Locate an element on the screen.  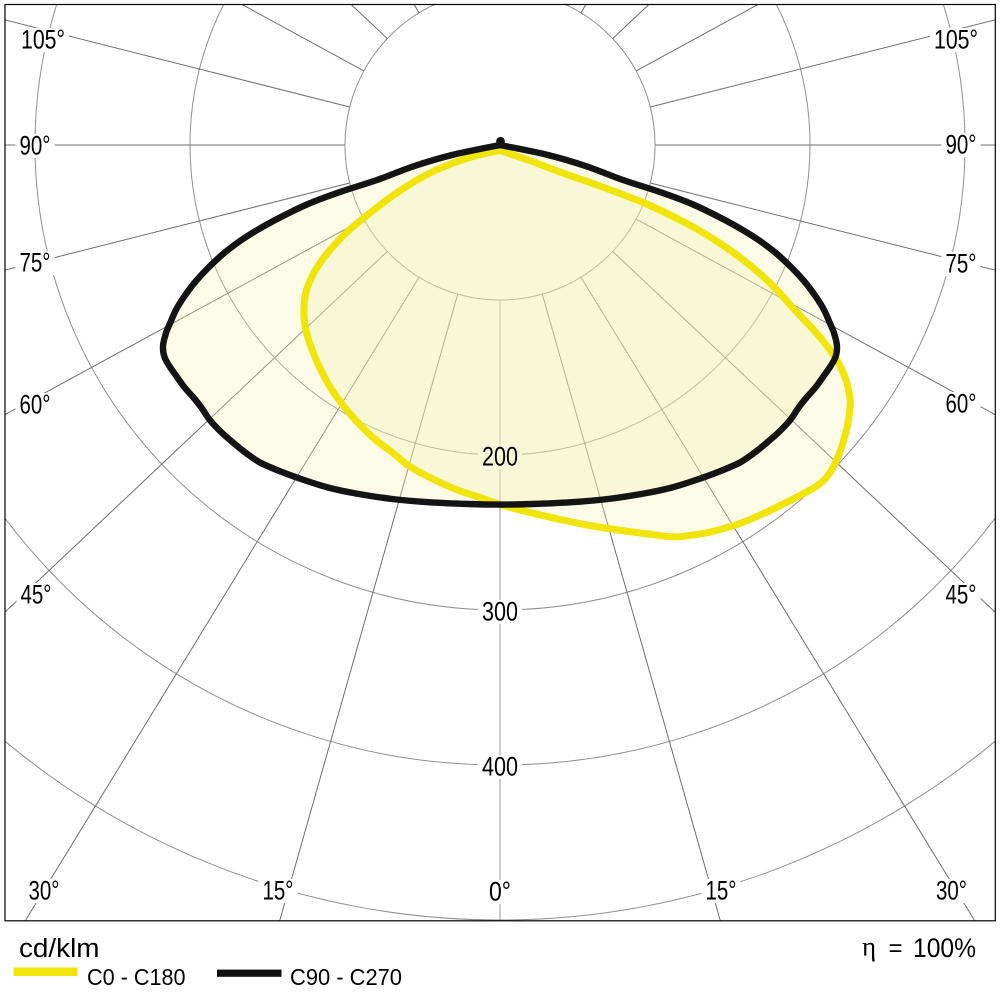
svg-text: 200 is located at coordinates (500, 457).